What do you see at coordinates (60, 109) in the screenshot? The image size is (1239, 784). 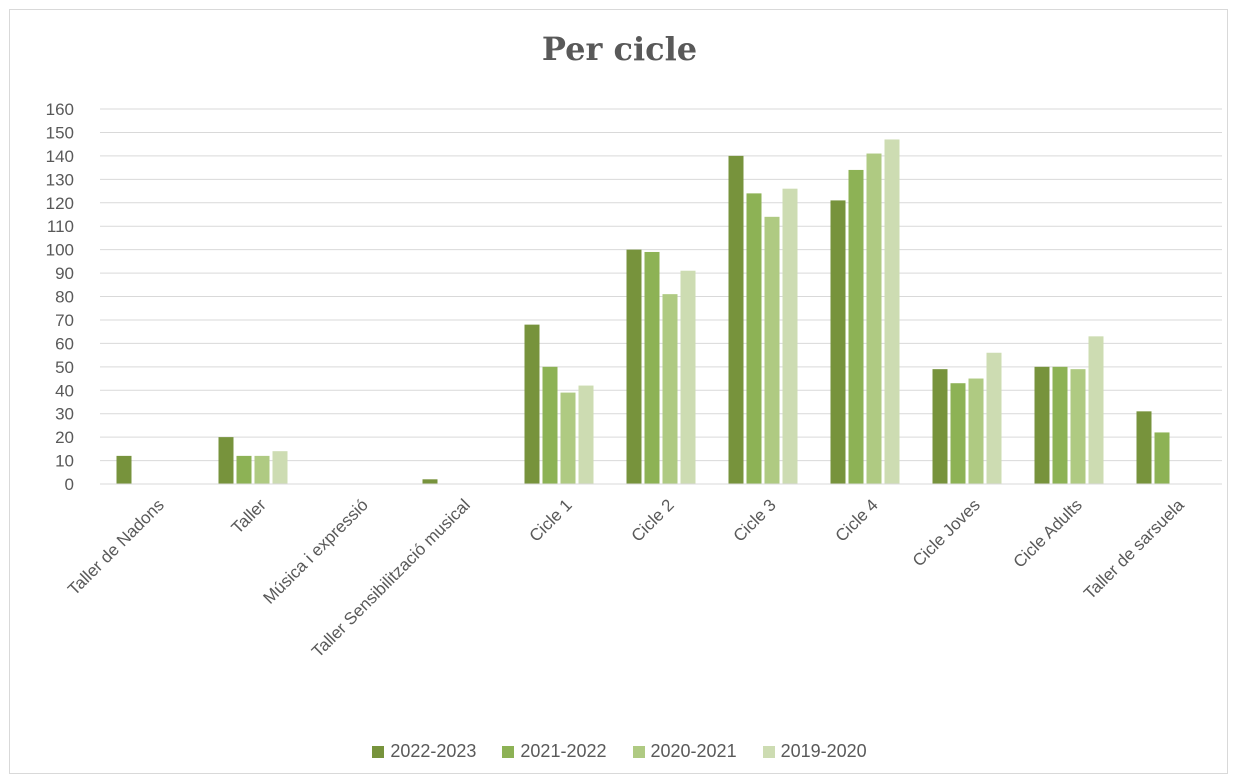 I see `y-tick-label: 160` at bounding box center [60, 109].